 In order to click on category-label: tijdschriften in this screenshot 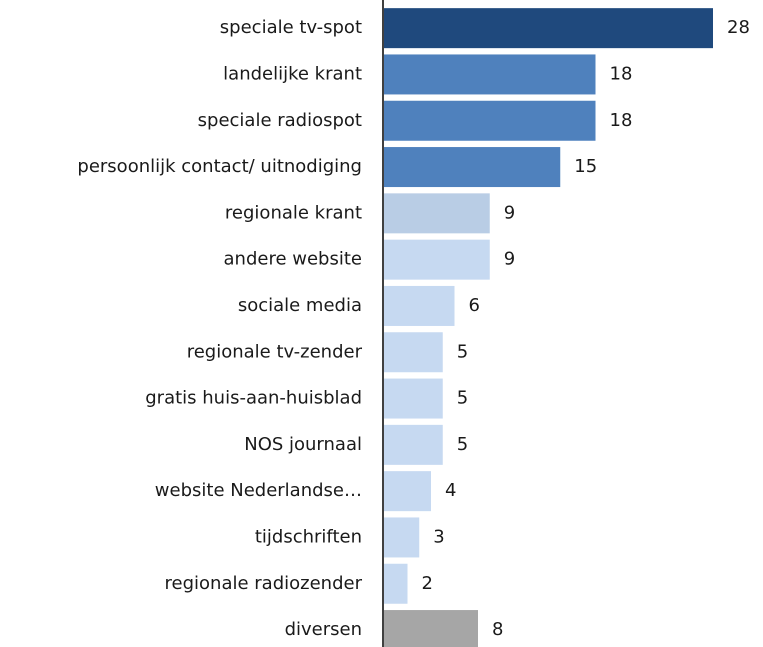, I will do `click(308, 536)`.